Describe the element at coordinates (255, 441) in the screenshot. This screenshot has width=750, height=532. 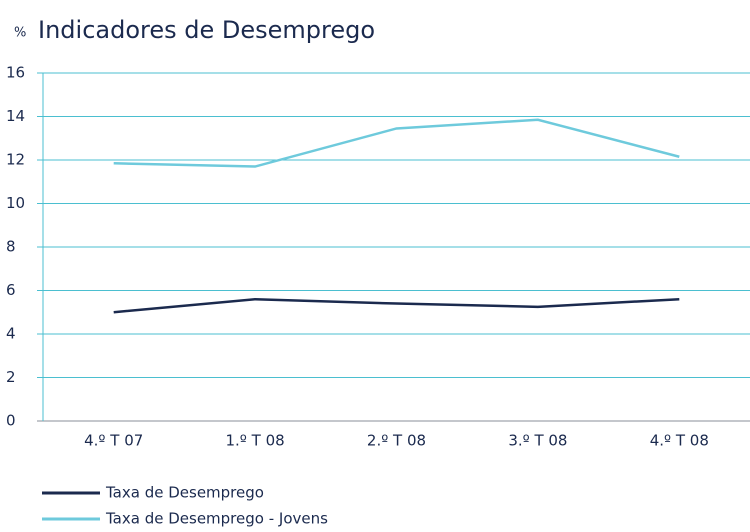
I see `x-tick-label: 1.º T 08` at that location.